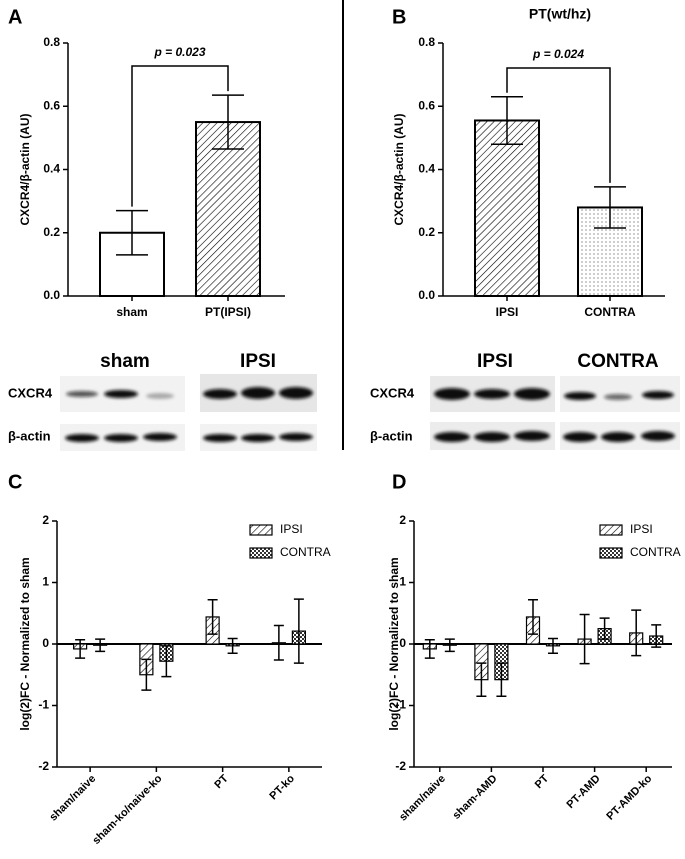  I want to click on chart-title: PT(wt/hz), so click(560, 14).